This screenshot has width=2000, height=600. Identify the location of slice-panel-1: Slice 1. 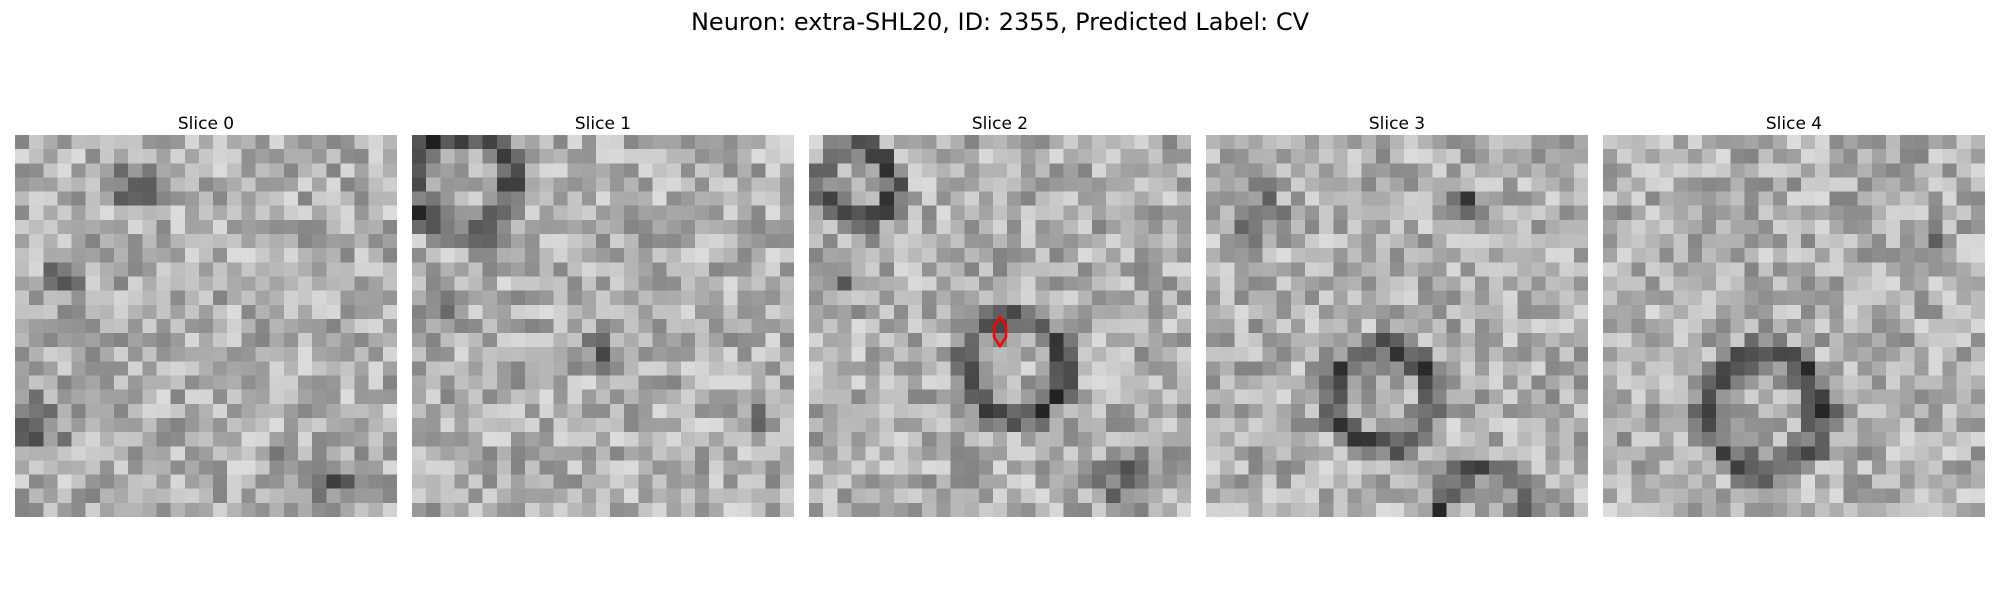
(603, 315).